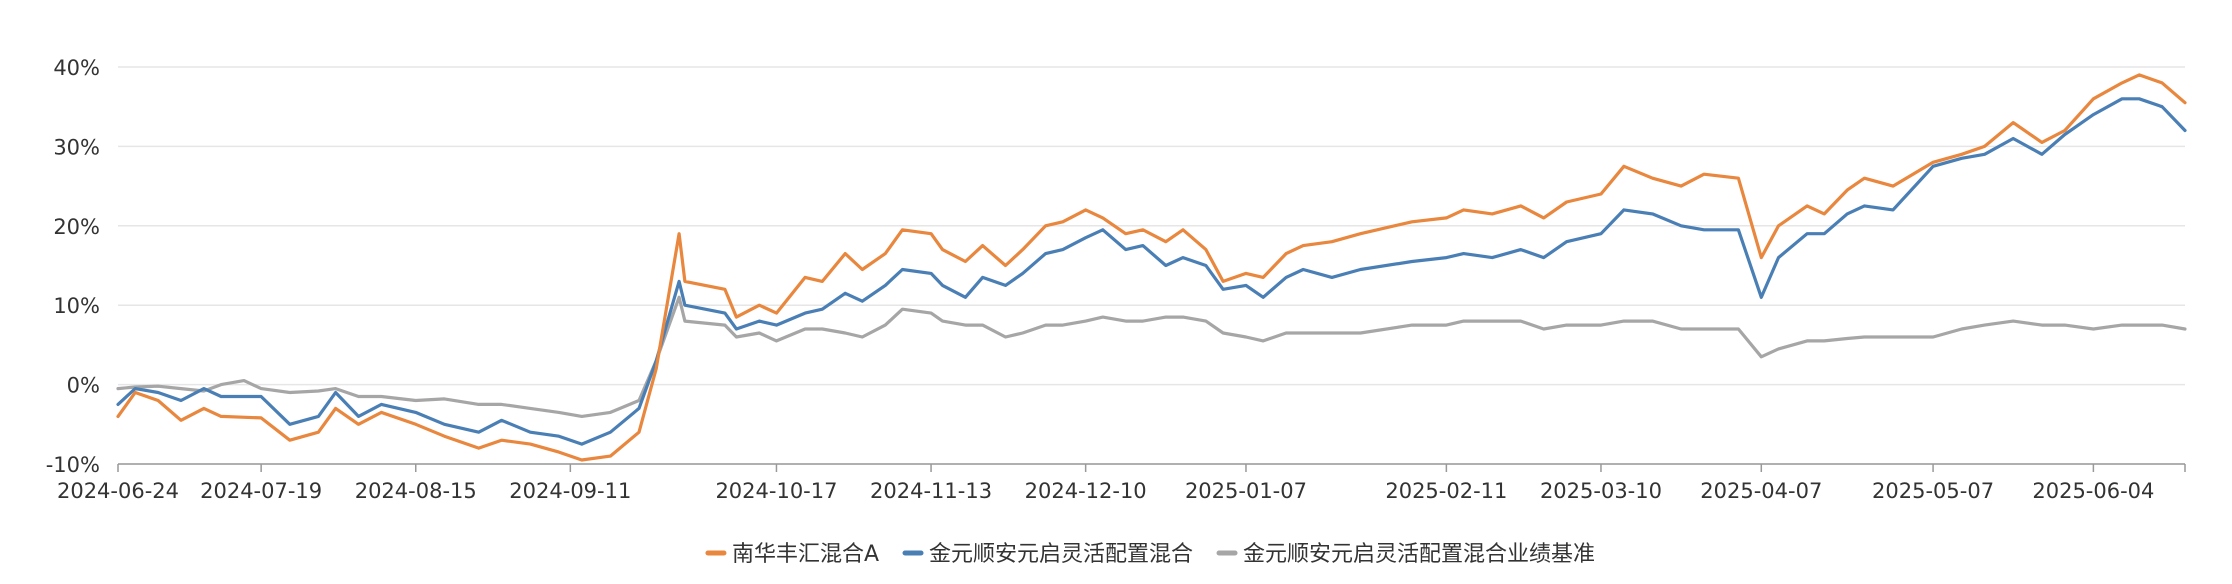 The height and width of the screenshot is (584, 2232). I want to click on x-tick-label: 2025-02-11, so click(1446, 491).